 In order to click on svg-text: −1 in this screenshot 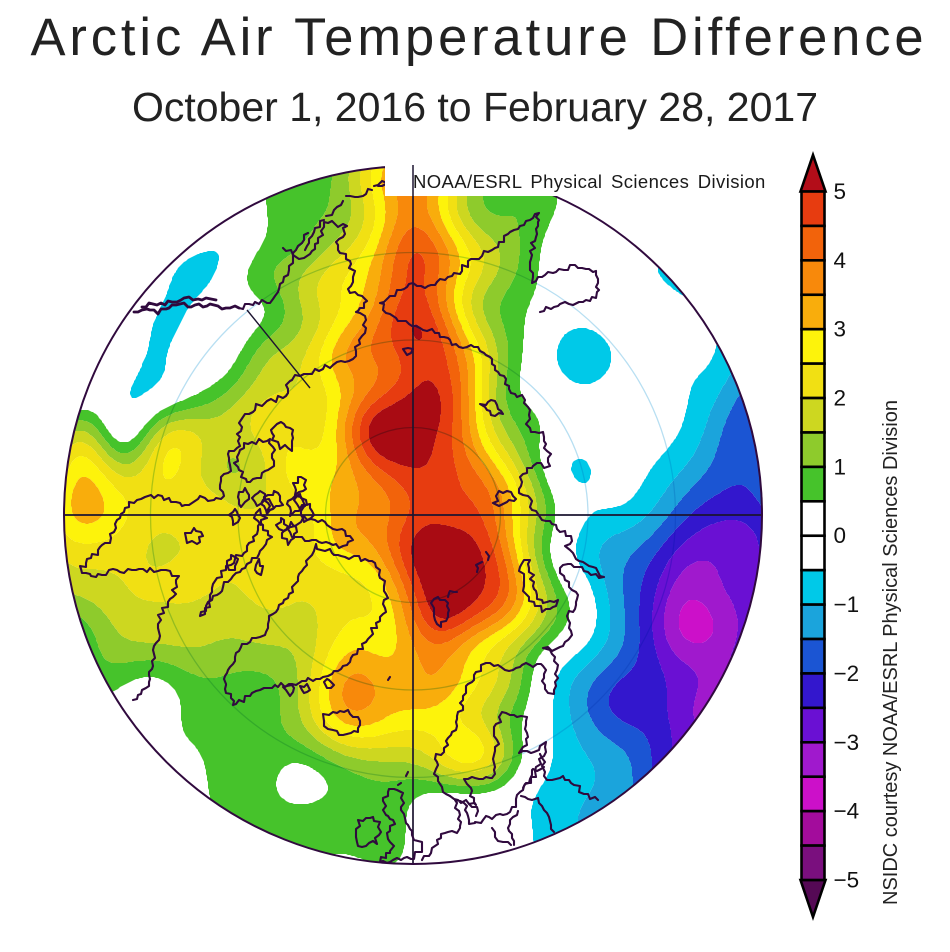, I will do `click(847, 604)`.